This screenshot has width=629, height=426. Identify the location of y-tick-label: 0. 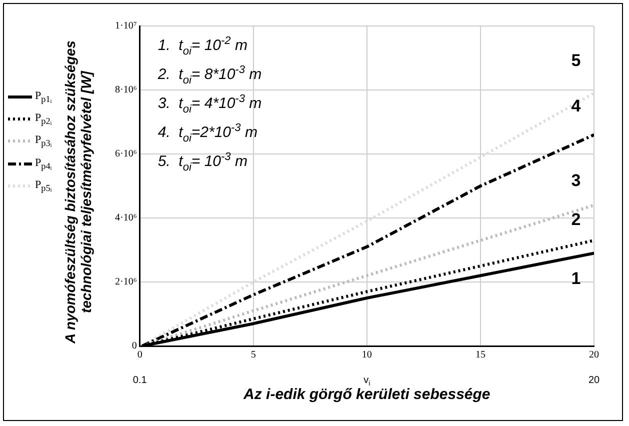
(134, 346).